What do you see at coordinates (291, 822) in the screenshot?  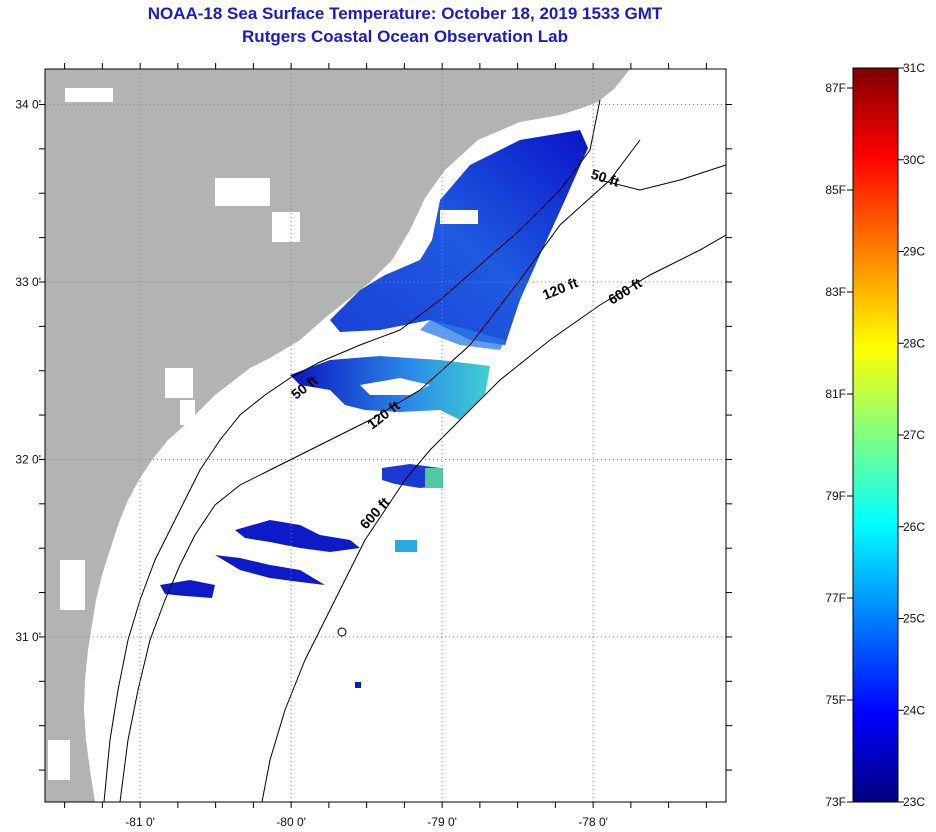 I see `lon-tick-label: -80 0'` at bounding box center [291, 822].